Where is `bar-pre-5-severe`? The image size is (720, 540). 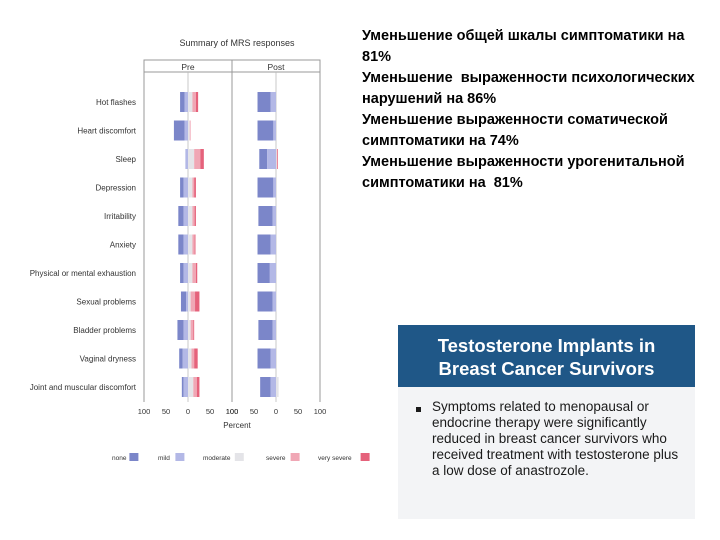 bar-pre-5-severe is located at coordinates (193, 244).